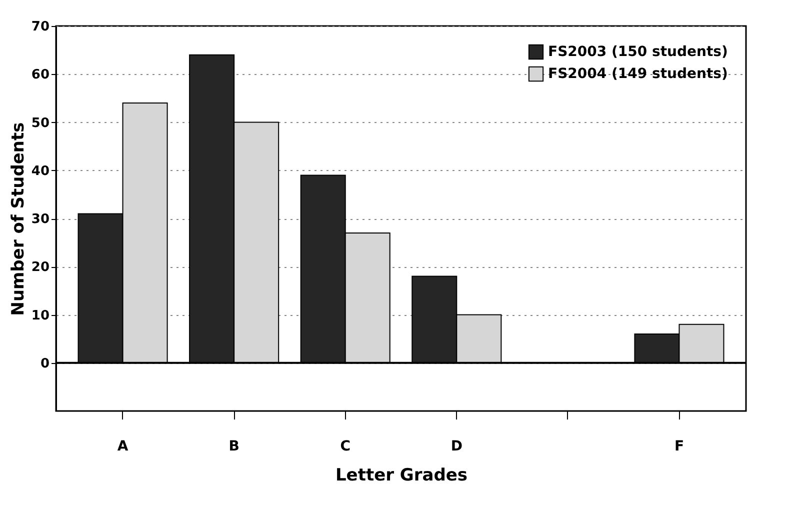 This screenshot has width=804, height=506. Describe the element at coordinates (45, 364) in the screenshot. I see `y-tick-label: 0` at that location.